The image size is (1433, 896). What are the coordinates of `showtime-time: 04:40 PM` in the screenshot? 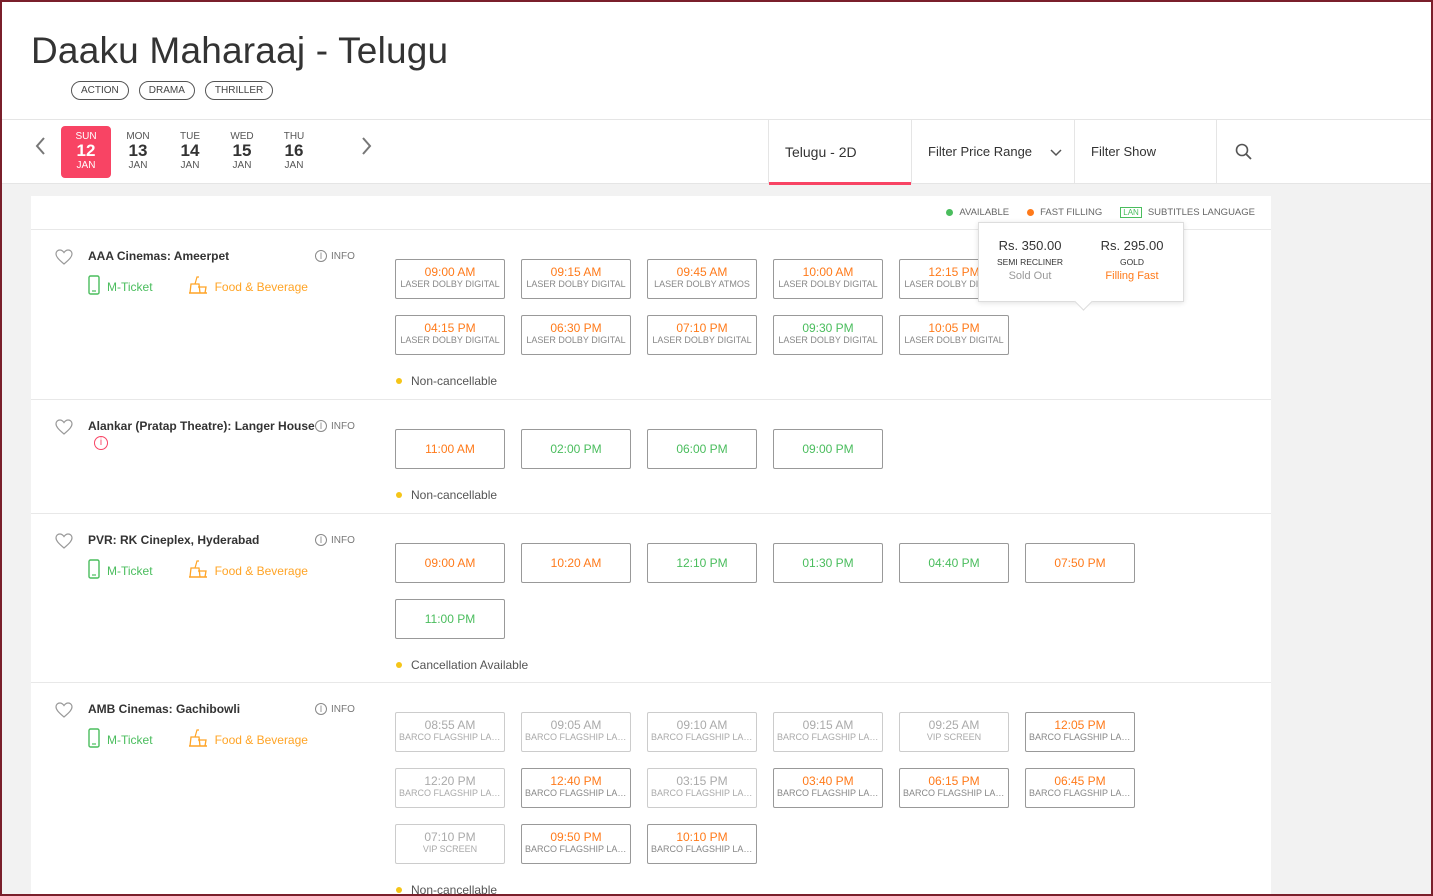 It's located at (954, 563).